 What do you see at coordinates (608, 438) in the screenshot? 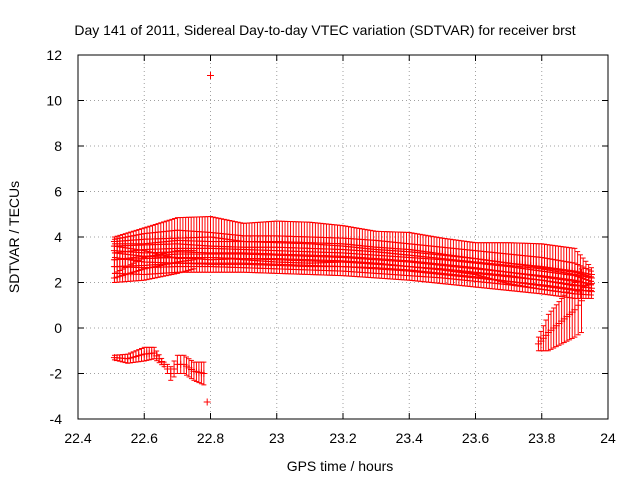
I see `x-tick-label: 24` at bounding box center [608, 438].